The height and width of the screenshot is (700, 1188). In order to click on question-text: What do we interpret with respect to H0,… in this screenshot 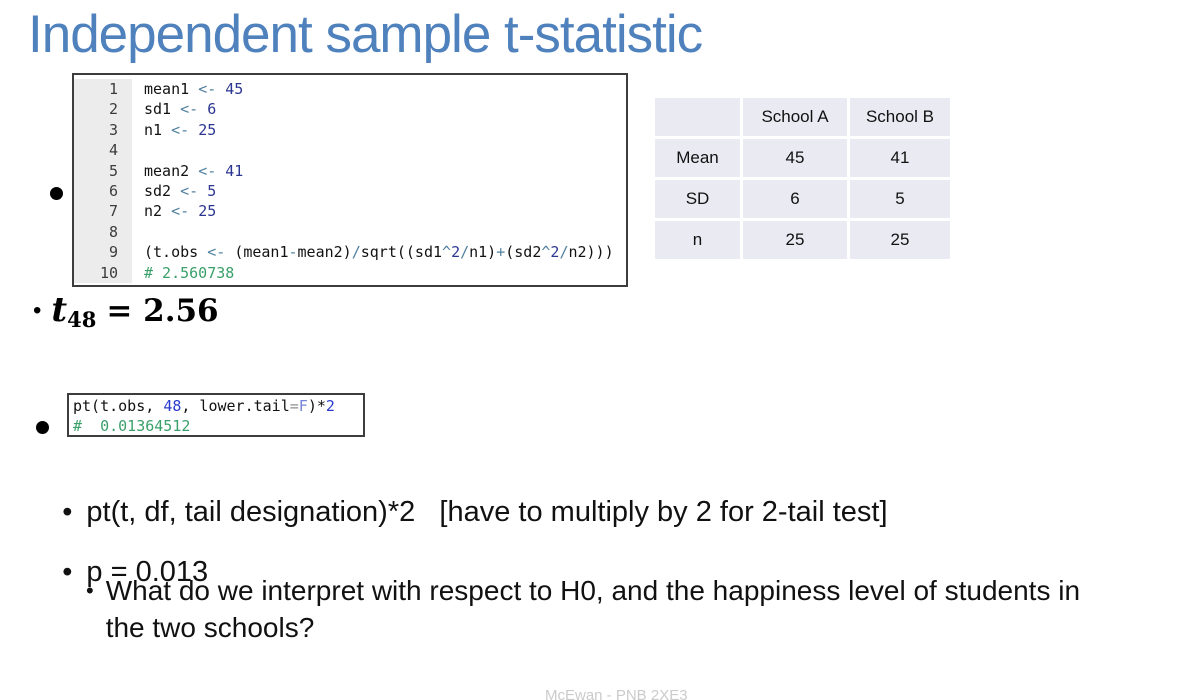, I will do `click(593, 609)`.